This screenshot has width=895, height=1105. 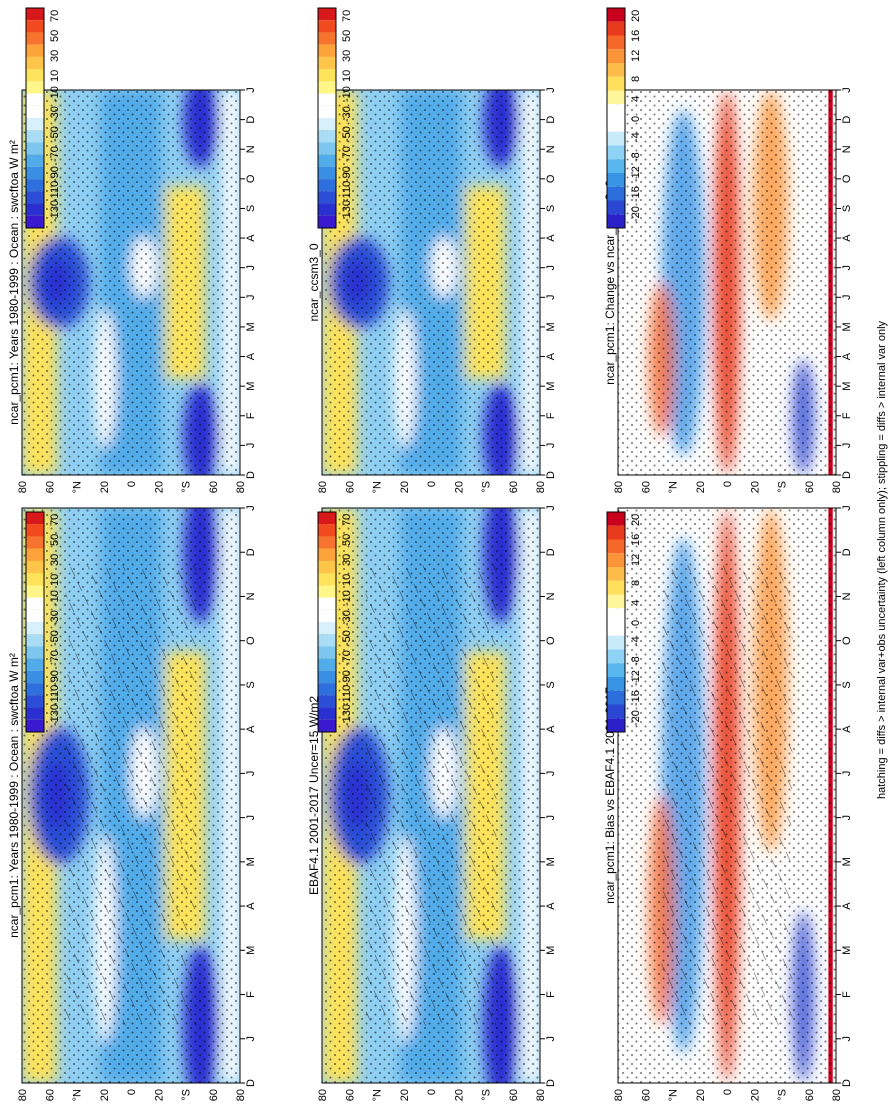 What do you see at coordinates (624, 622) in the screenshot?
I see `colorbar-difference: 20 16 12 8 4 0 -4 -8 -12 -16 -20` at bounding box center [624, 622].